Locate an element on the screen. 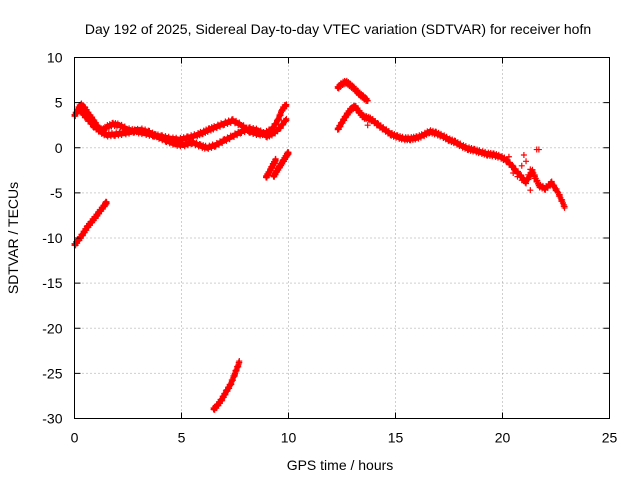 The image size is (640, 480). y-tick-label: -30 is located at coordinates (52, 419).